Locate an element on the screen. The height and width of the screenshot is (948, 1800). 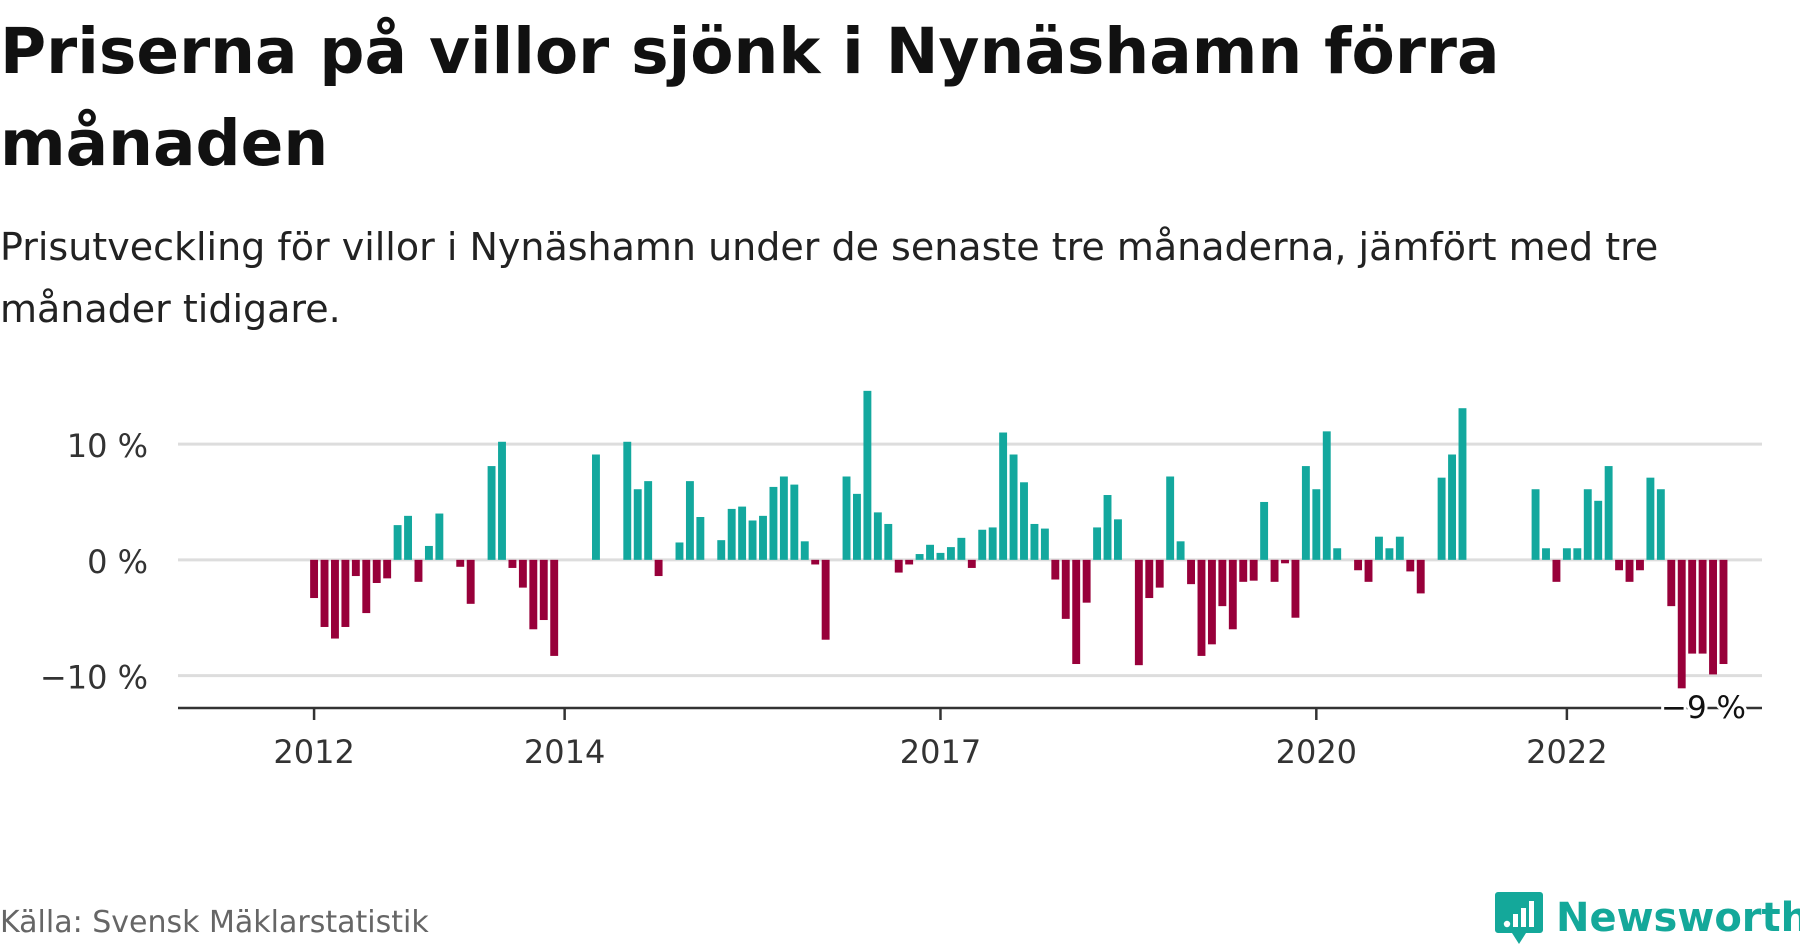
x-tick-label: 2020 is located at coordinates (1316, 752).